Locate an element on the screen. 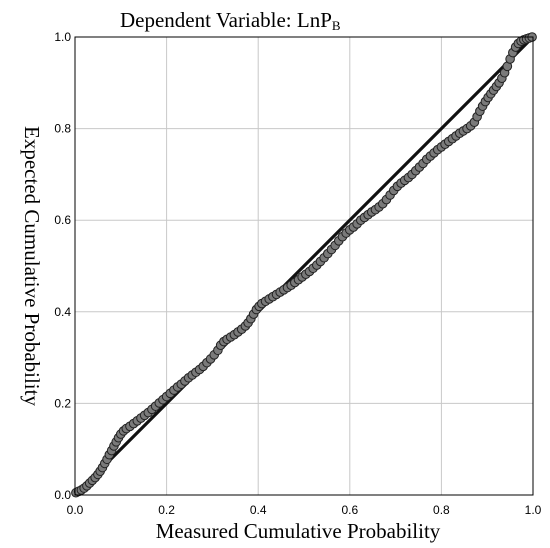 This screenshot has height=548, width=550. x-tick-label: 0.0 is located at coordinates (75, 510).